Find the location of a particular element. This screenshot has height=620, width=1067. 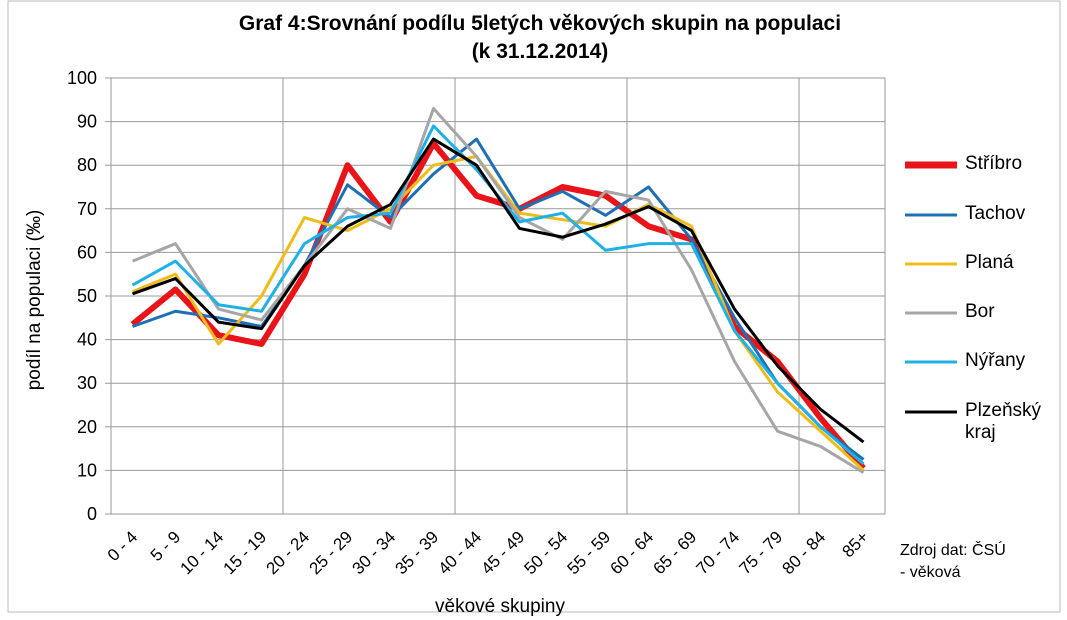

y-tick-label: 100 is located at coordinates (82, 78).